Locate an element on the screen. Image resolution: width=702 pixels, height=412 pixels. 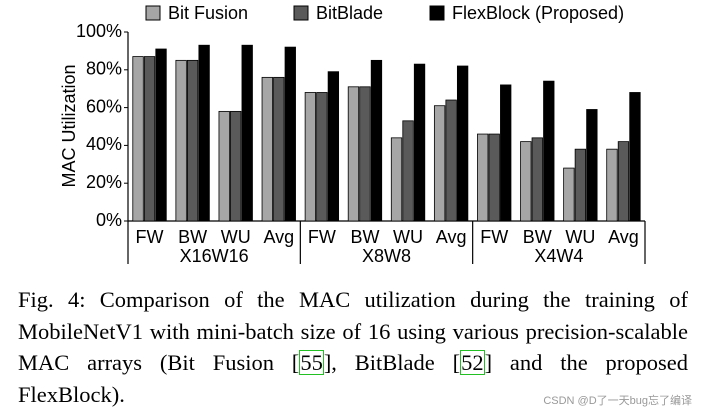
y-tick-label: 0% is located at coordinates (109, 220).